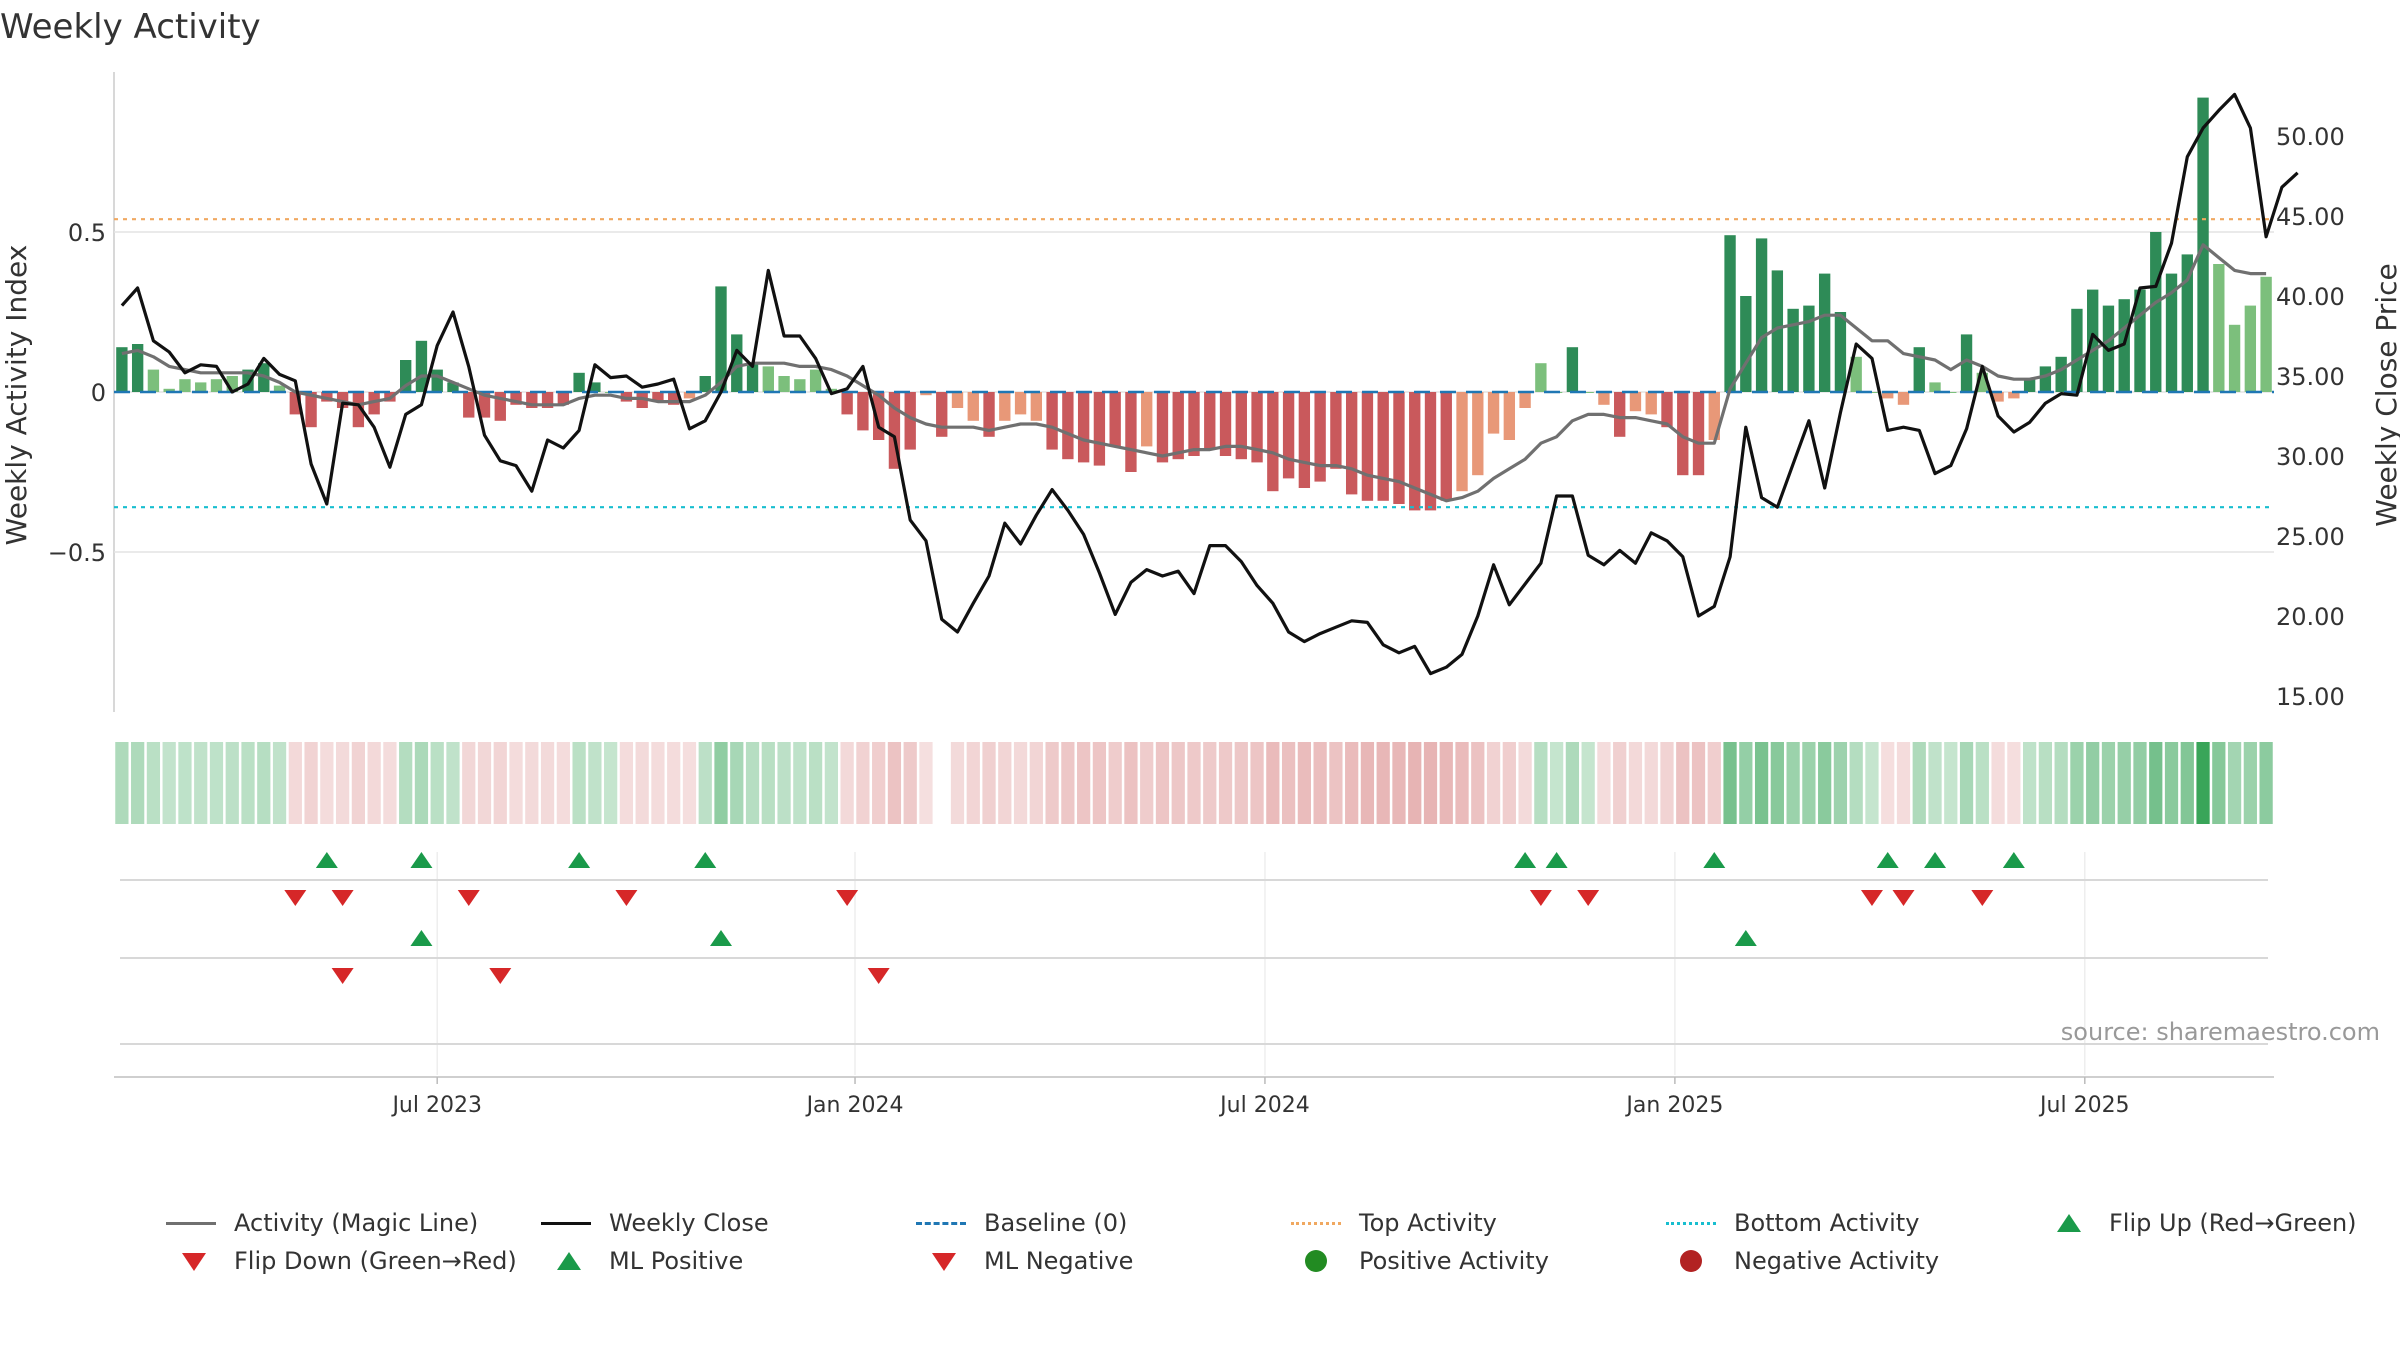 This screenshot has width=2400, height=1350. What do you see at coordinates (2196, 1223) in the screenshot?
I see `legend-item: Flip Up (Red→Green)` at bounding box center [2196, 1223].